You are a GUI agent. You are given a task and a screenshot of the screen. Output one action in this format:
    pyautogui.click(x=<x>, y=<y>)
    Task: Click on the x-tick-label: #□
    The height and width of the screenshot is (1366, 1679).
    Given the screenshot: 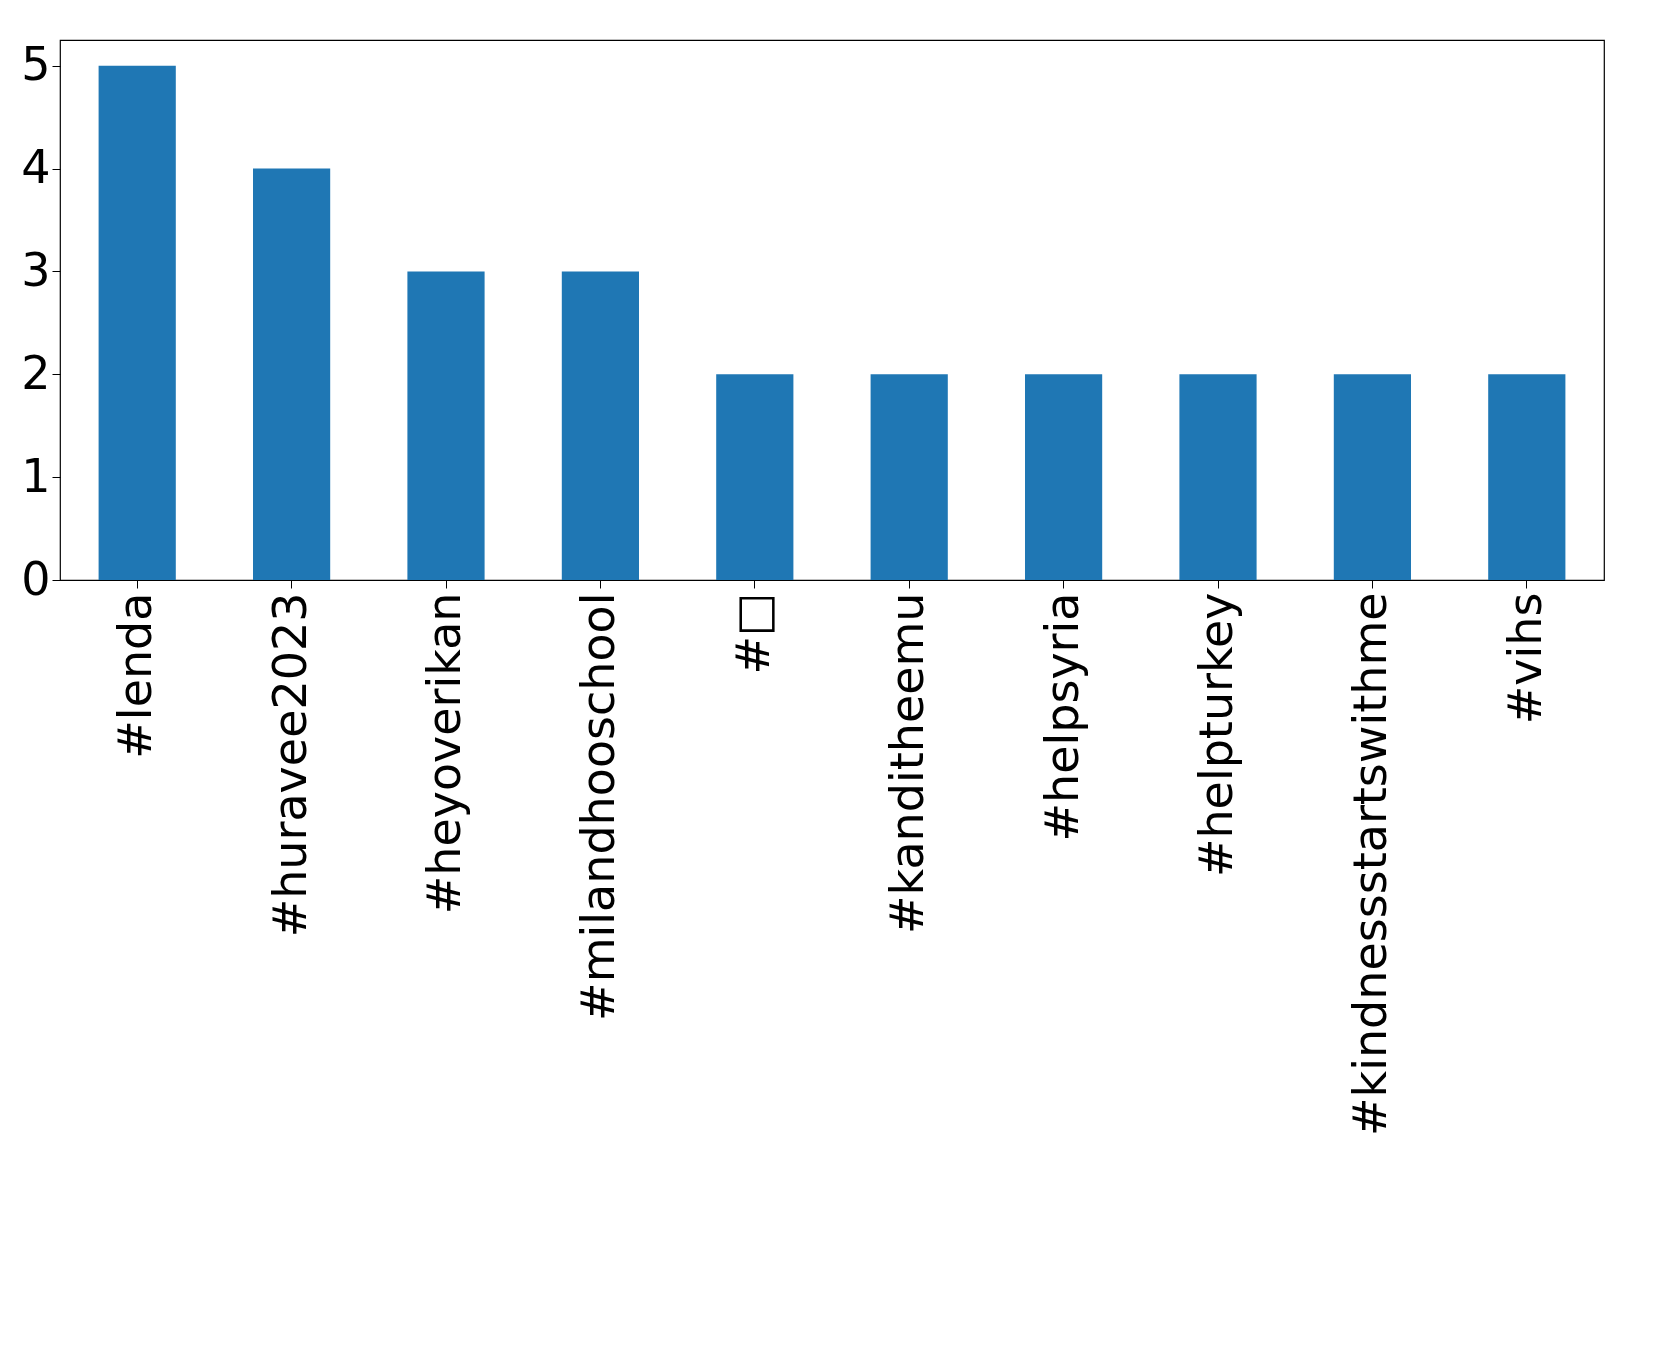 What is the action you would take?
    pyautogui.click(x=752, y=633)
    